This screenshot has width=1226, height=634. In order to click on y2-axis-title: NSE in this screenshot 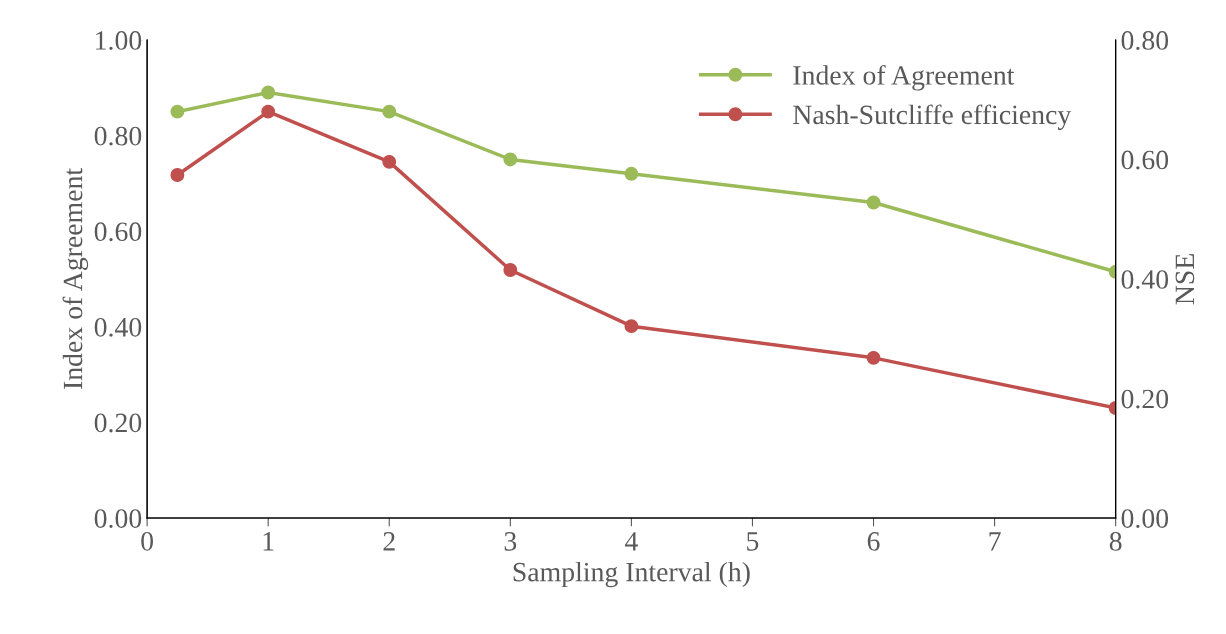, I will do `click(1185, 279)`.